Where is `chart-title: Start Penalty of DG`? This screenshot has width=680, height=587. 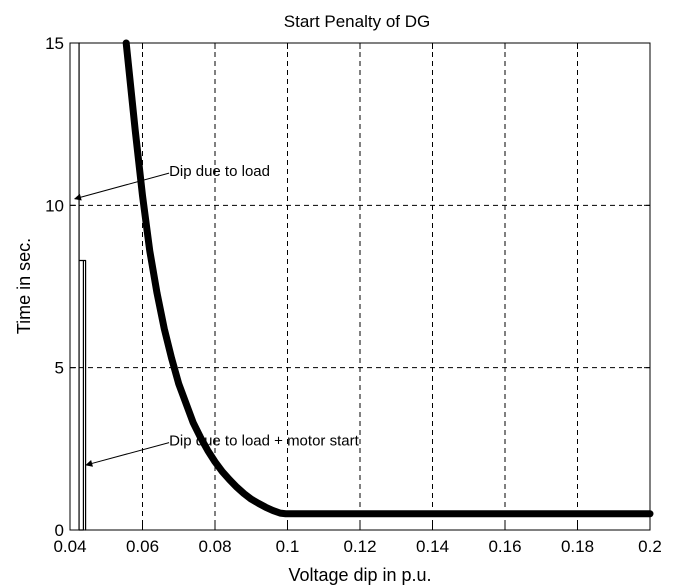 chart-title: Start Penalty of DG is located at coordinates (357, 21).